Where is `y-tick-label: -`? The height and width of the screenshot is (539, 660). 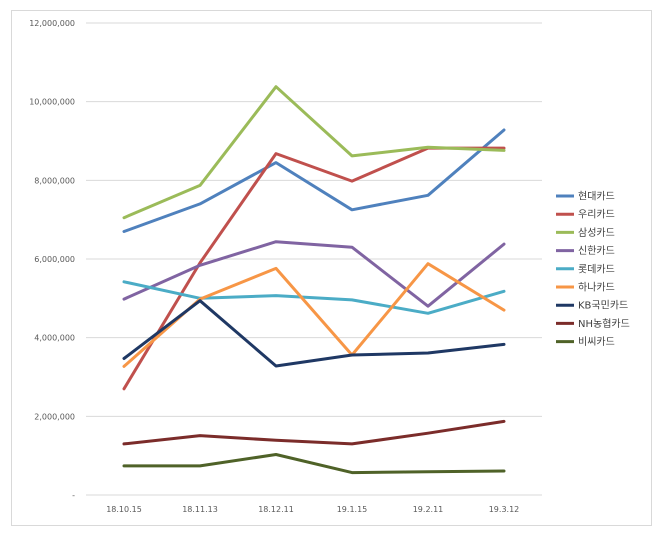 y-tick-label: - is located at coordinates (73, 495).